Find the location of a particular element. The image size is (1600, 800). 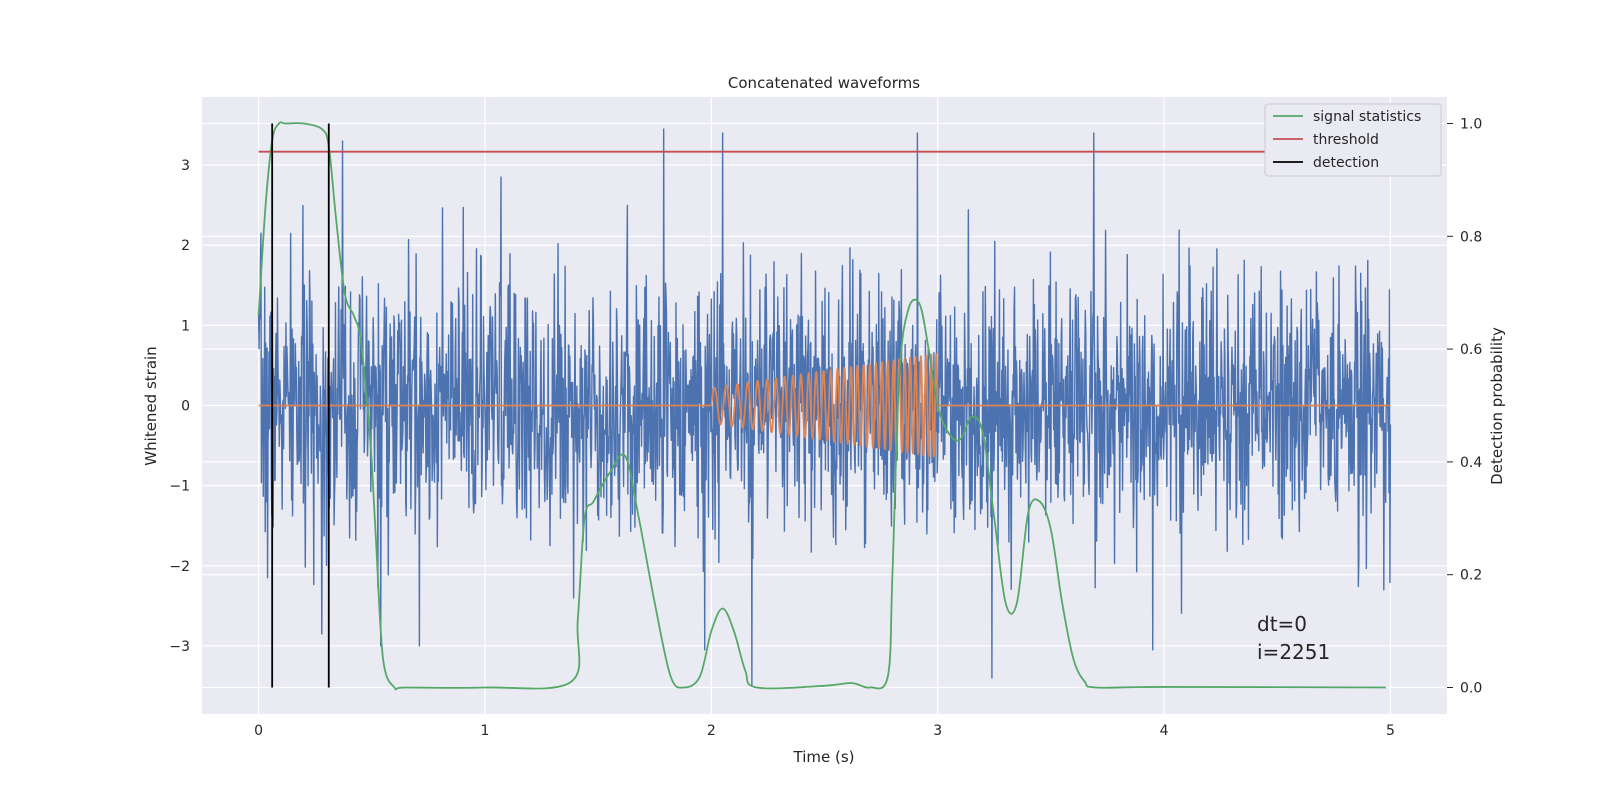

y-tick-label: 1 is located at coordinates (185, 326).